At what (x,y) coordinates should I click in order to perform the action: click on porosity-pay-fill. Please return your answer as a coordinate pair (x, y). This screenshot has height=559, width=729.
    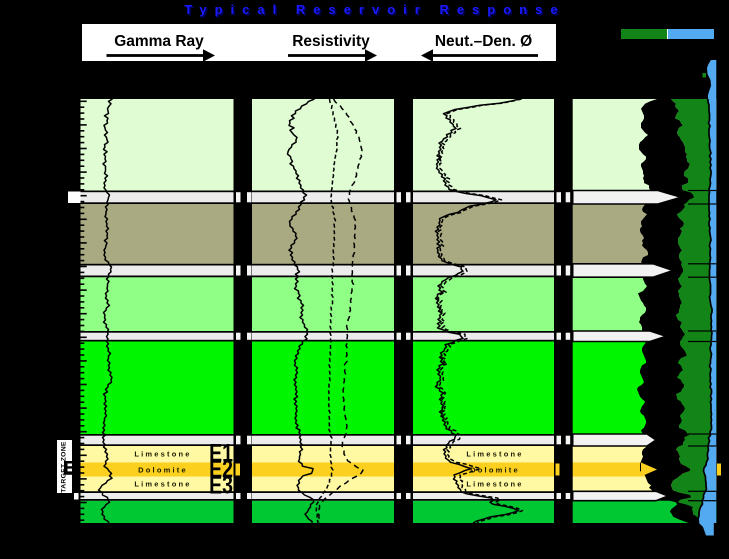
    Looking at the image, I should click on (691, 311).